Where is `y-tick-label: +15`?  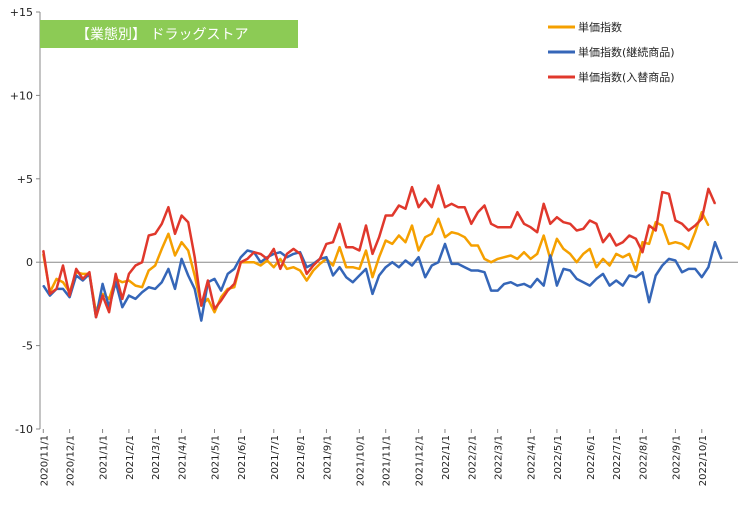 y-tick-label: +15 is located at coordinates (21, 12).